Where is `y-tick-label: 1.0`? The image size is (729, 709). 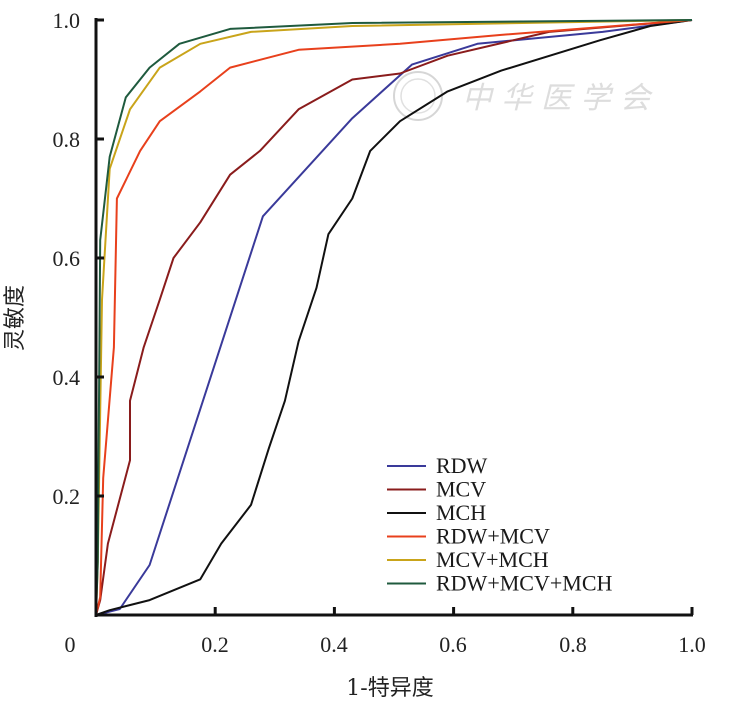
y-tick-label: 1.0 is located at coordinates (67, 20).